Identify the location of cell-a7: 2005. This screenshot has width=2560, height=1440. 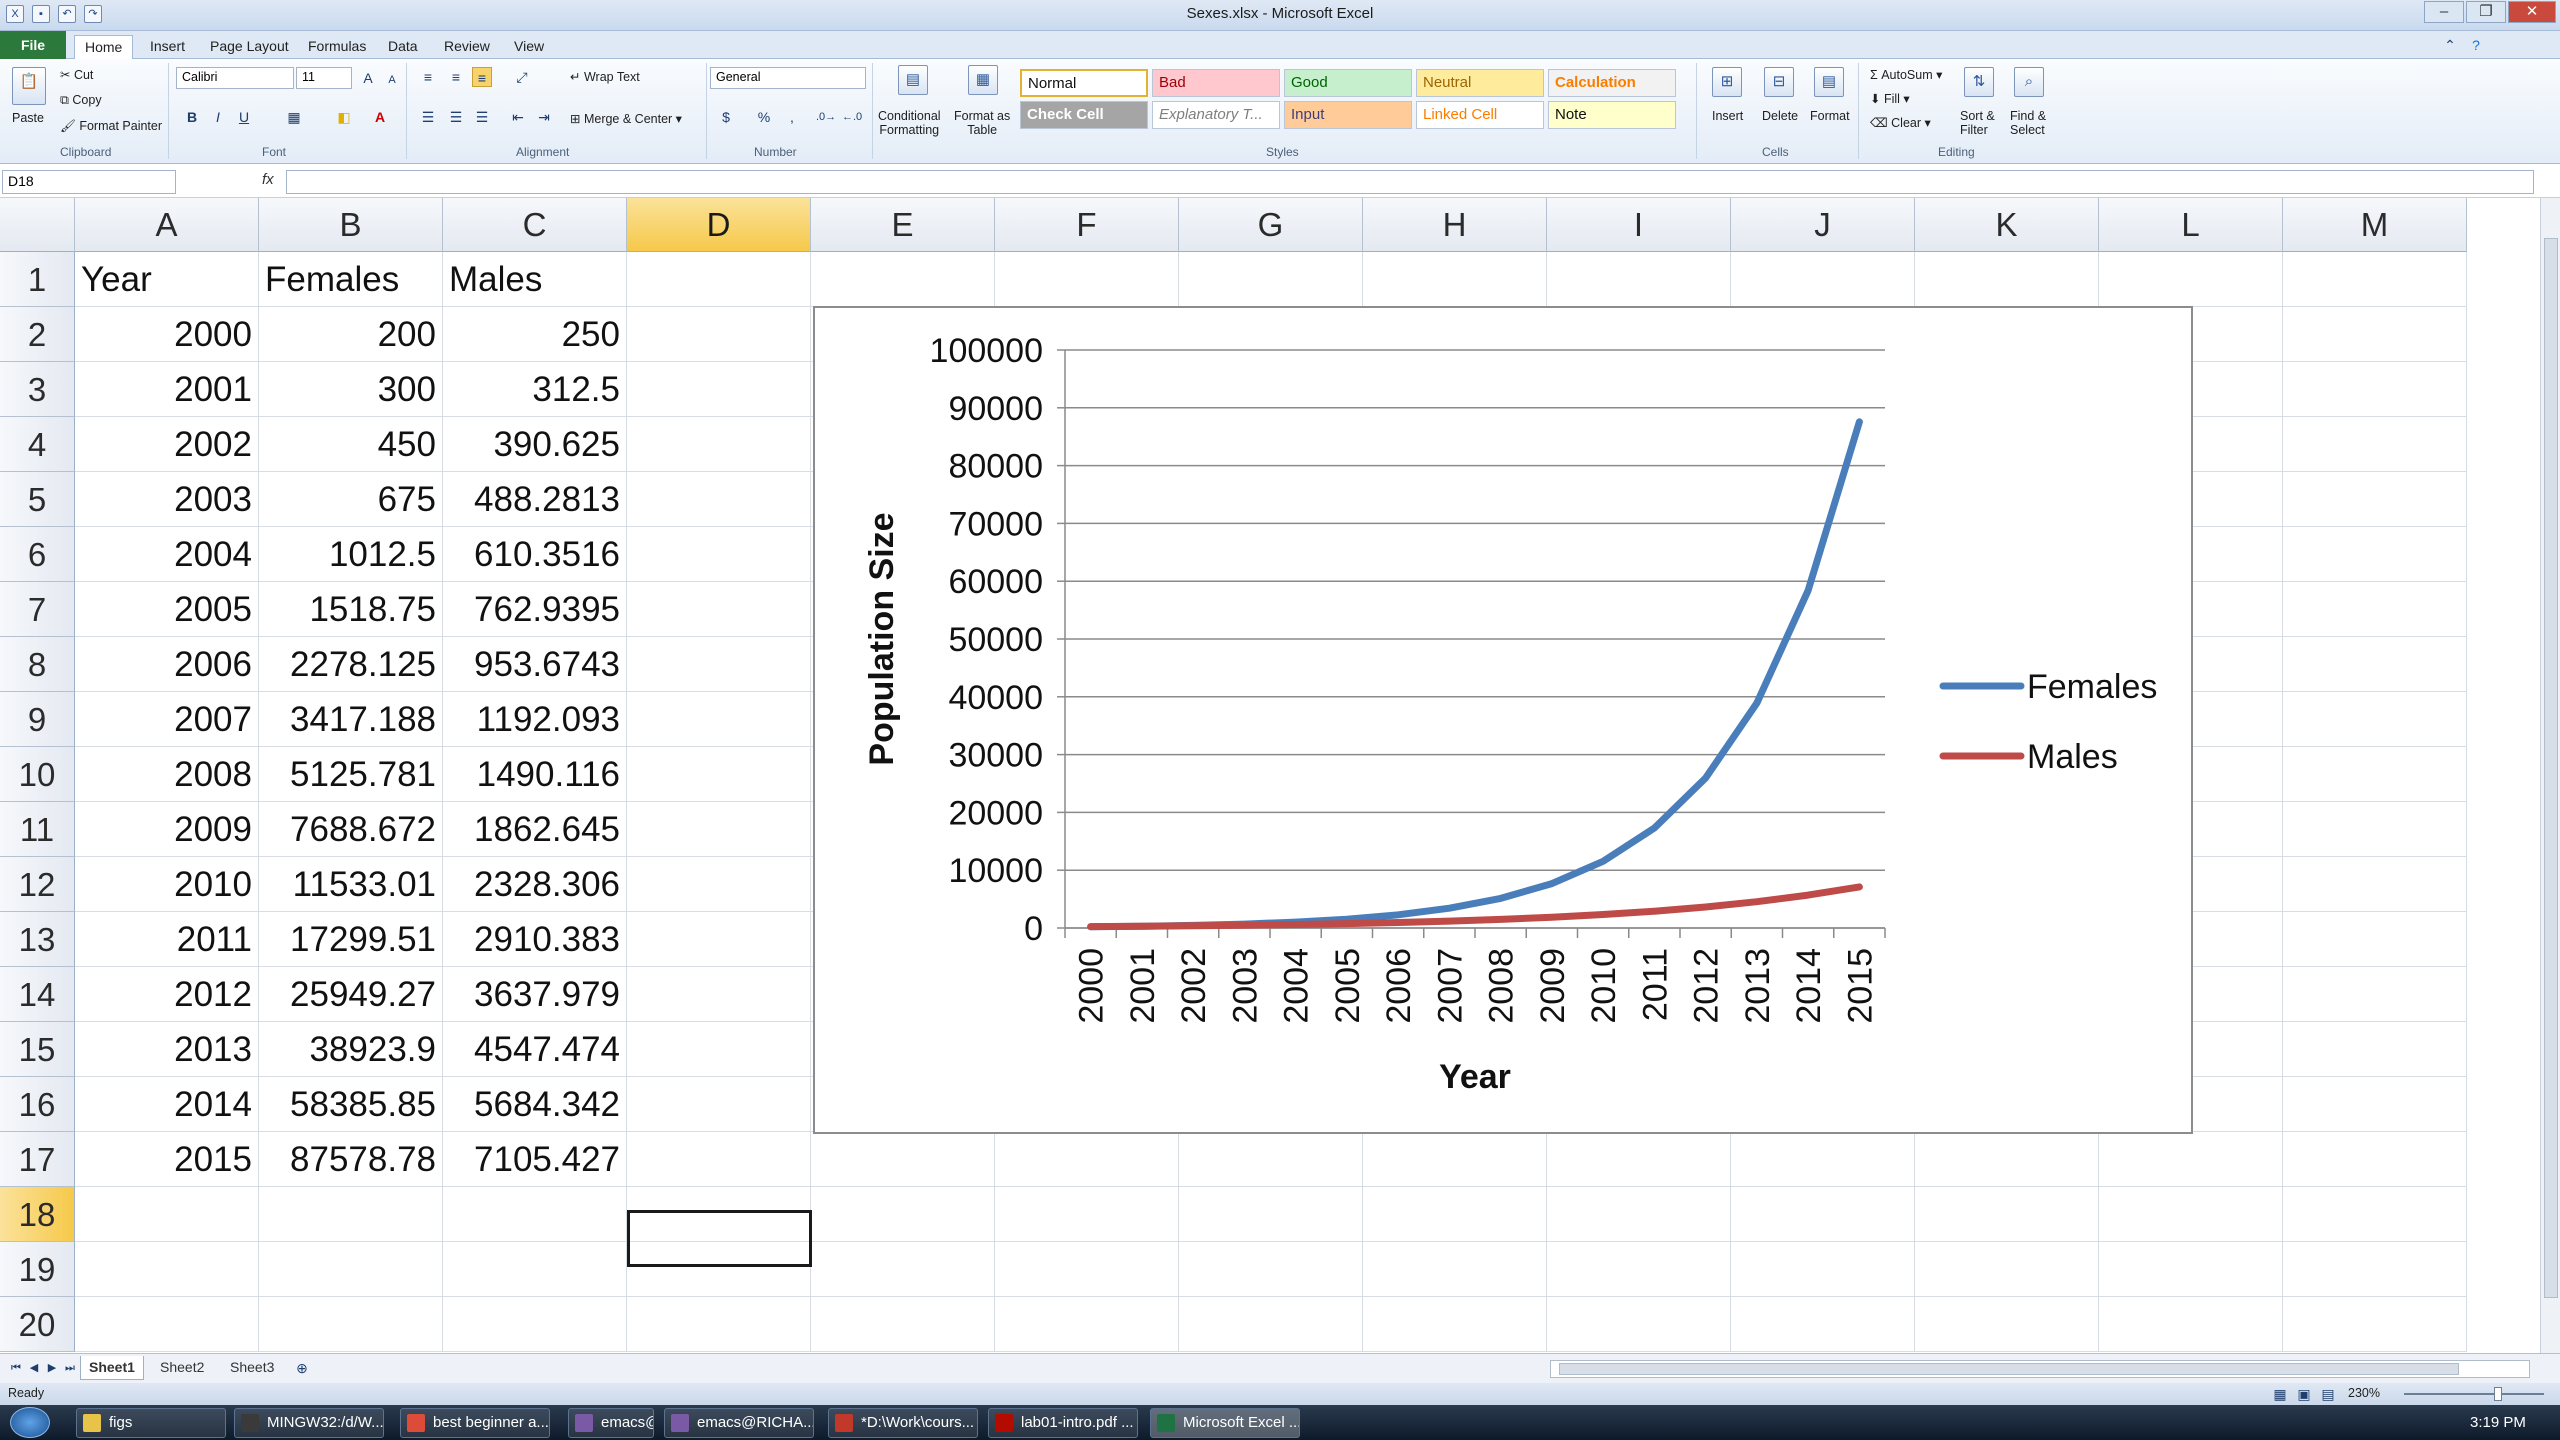
(213, 609).